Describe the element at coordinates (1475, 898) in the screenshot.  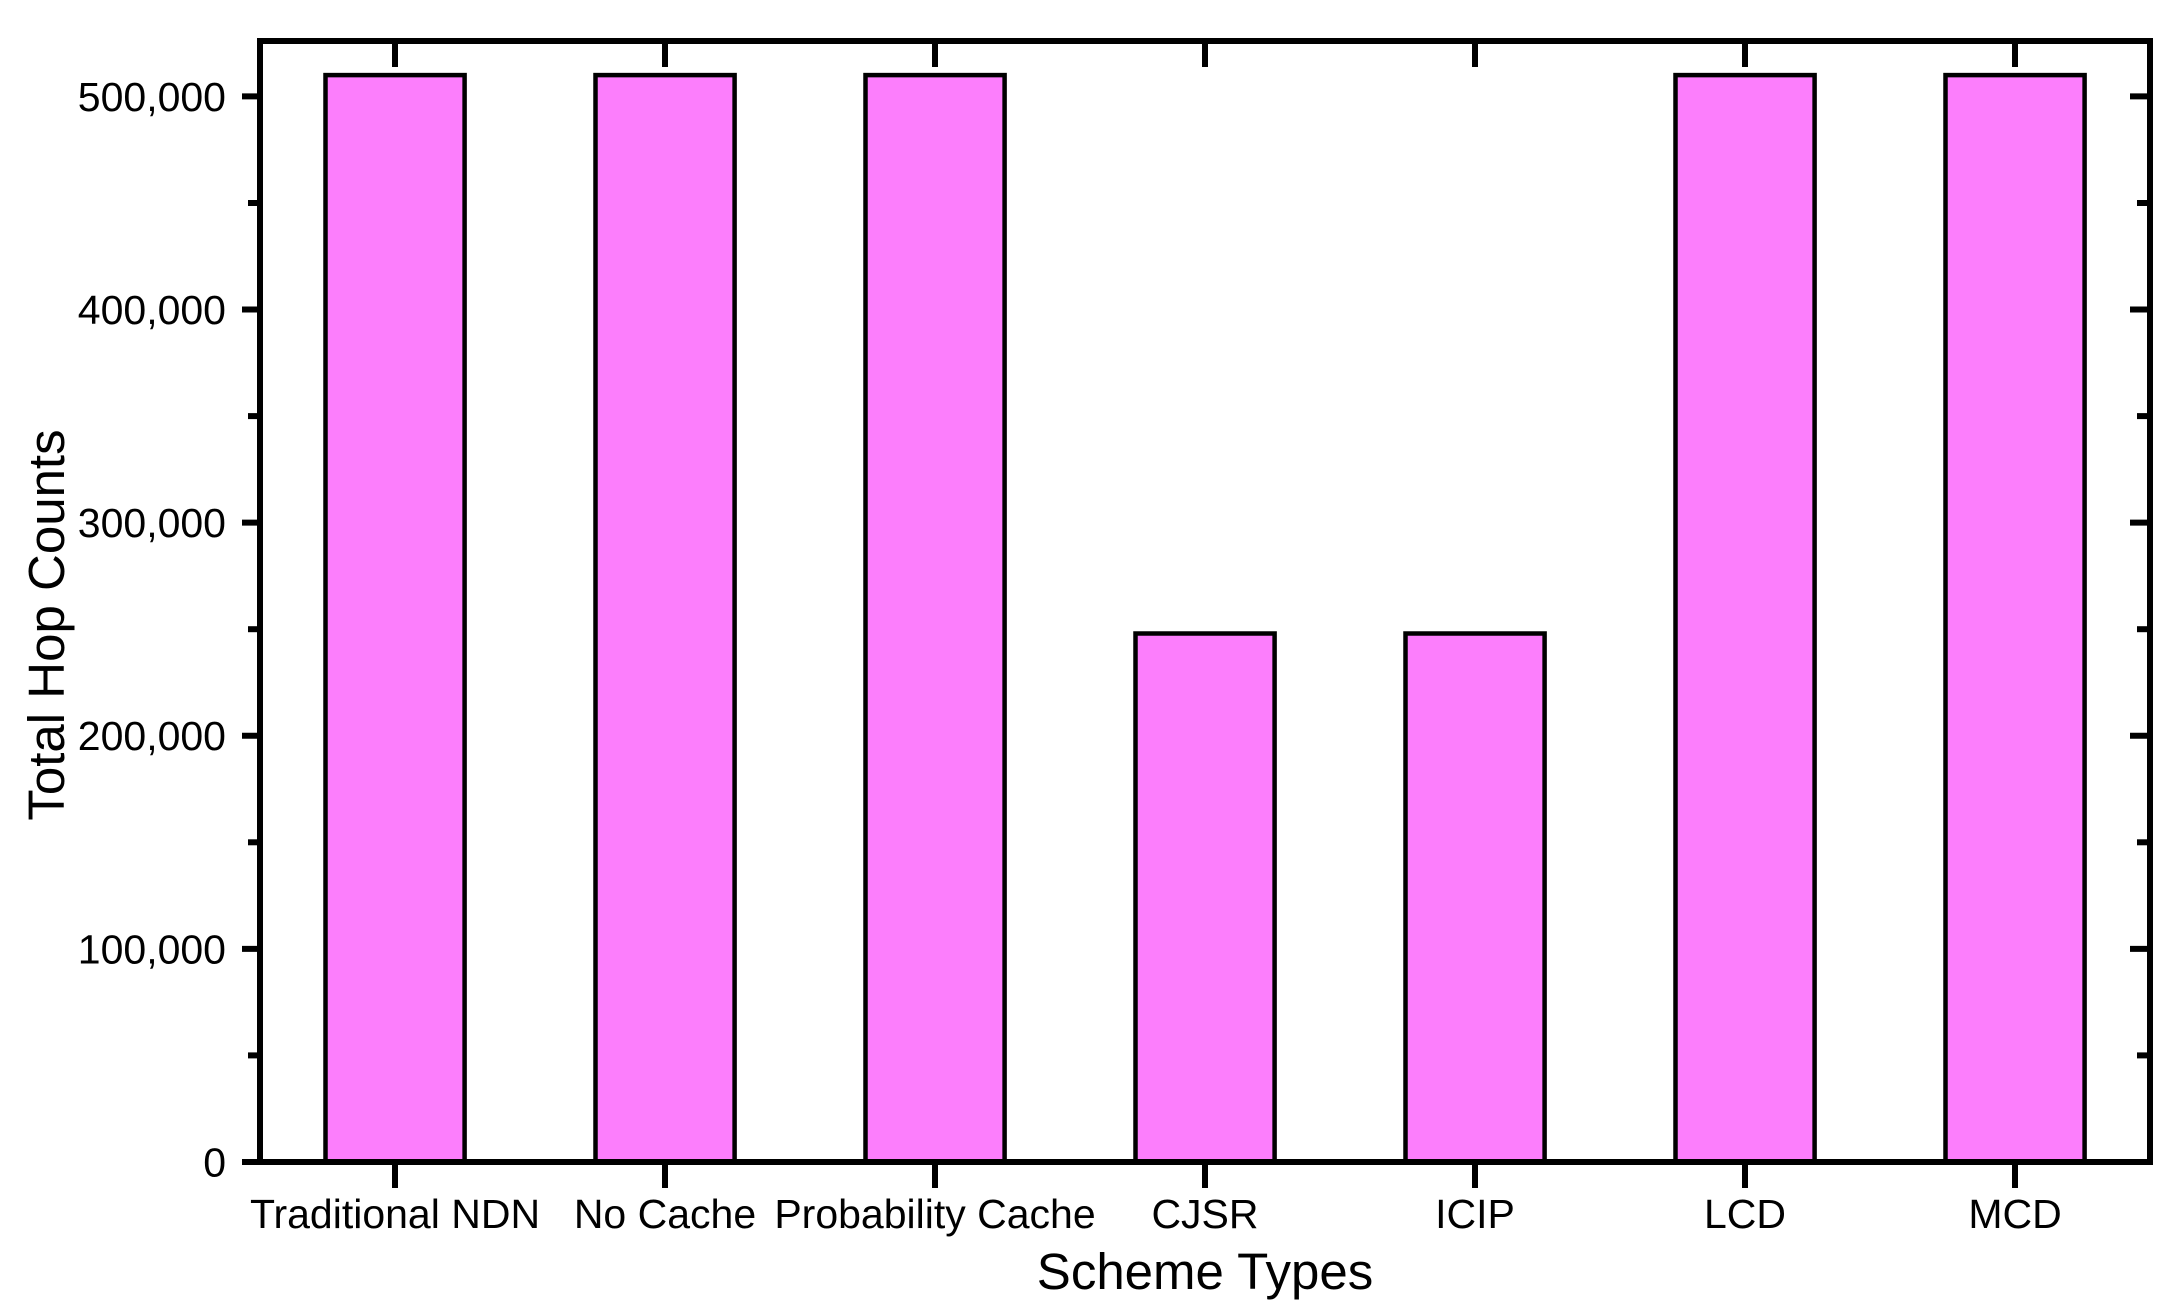
I see `bar-icip` at that location.